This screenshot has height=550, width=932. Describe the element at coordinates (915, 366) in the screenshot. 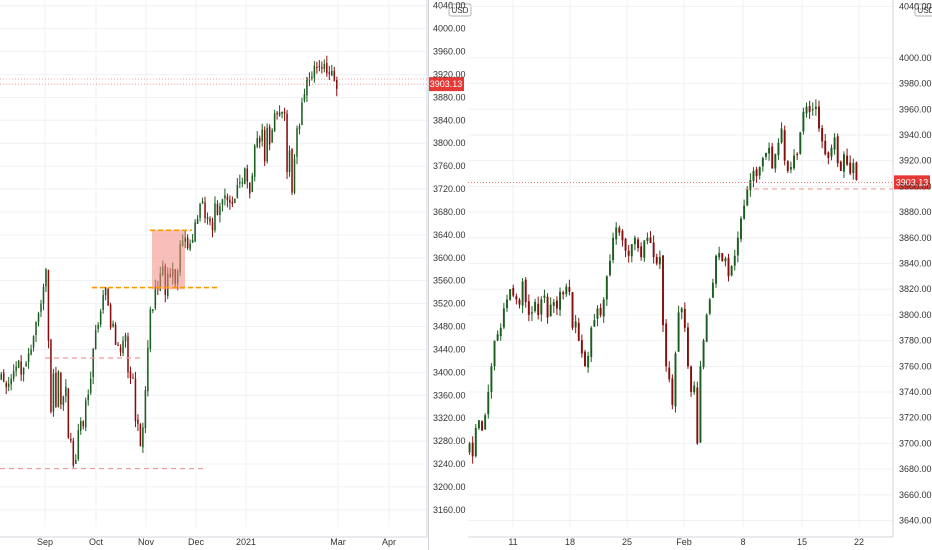

I see `y-tick-label: 3760.00` at that location.